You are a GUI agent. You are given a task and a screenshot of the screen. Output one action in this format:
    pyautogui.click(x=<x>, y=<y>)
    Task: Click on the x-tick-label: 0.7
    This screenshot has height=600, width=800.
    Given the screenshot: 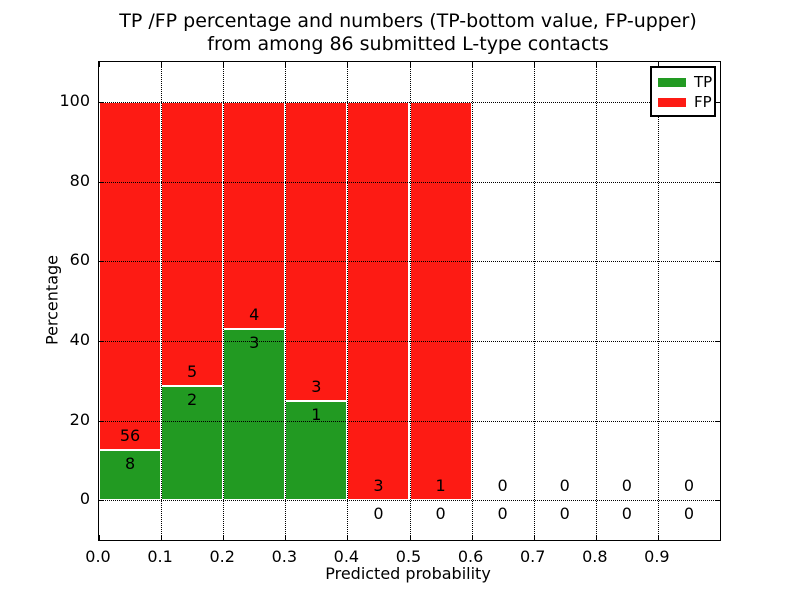 What is the action you would take?
    pyautogui.click(x=532, y=556)
    